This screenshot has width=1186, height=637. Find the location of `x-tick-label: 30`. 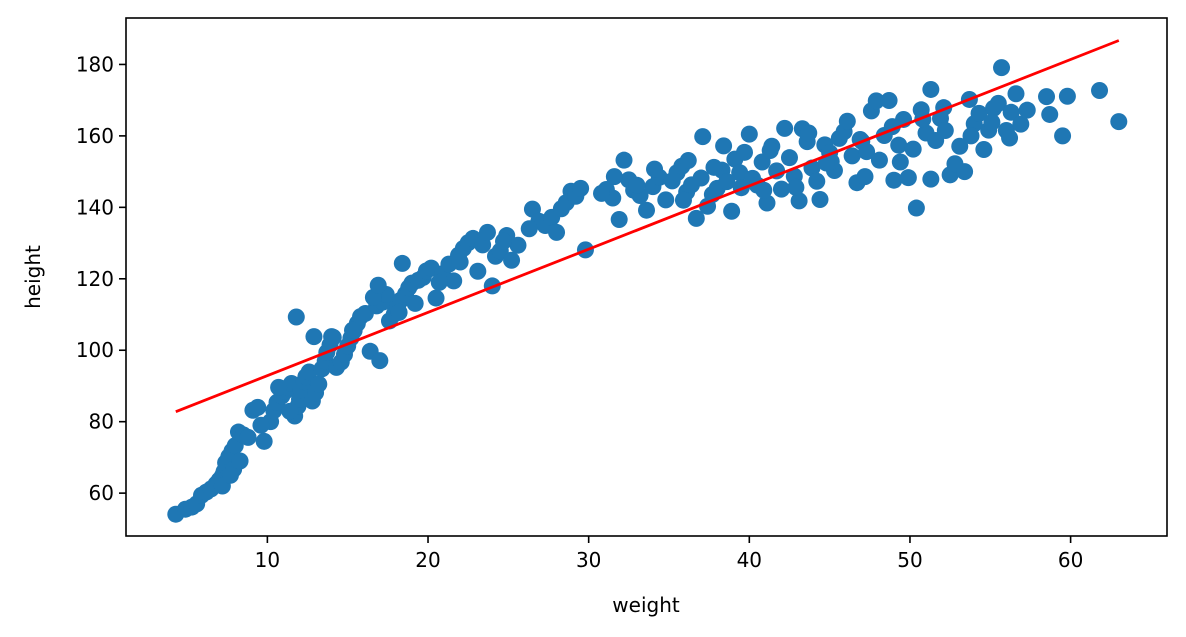

x-tick-label: 30 is located at coordinates (588, 560).